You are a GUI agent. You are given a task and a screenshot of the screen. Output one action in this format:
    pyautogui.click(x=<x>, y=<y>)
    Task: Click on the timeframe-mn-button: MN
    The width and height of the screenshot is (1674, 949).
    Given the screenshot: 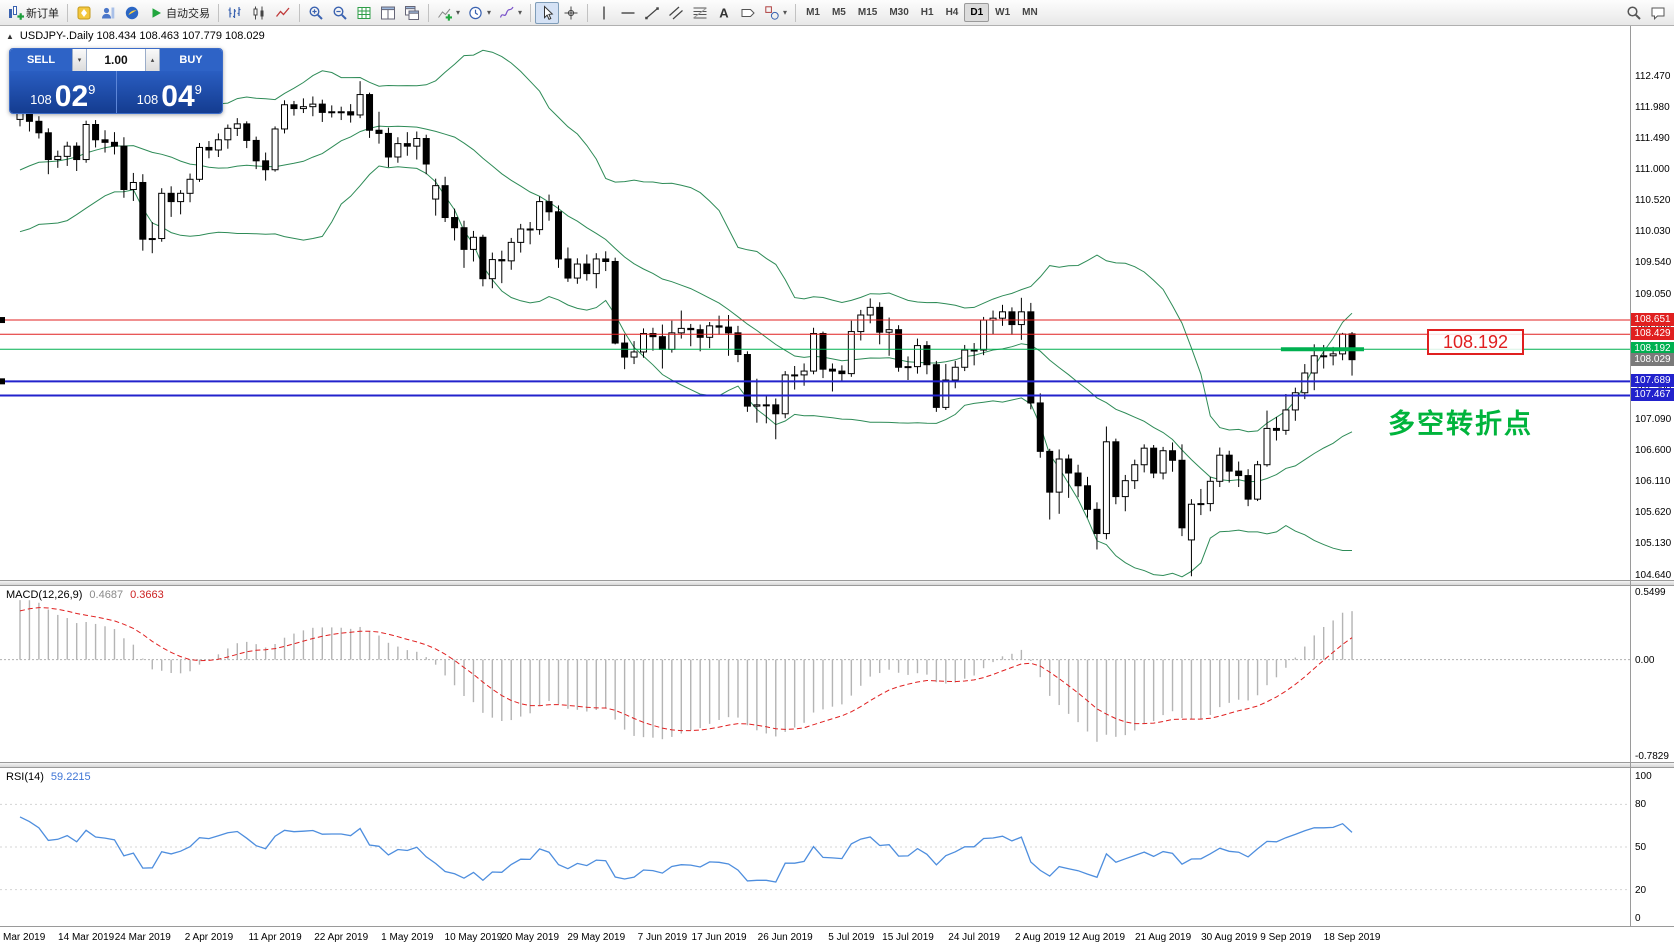 What is the action you would take?
    pyautogui.click(x=1030, y=12)
    